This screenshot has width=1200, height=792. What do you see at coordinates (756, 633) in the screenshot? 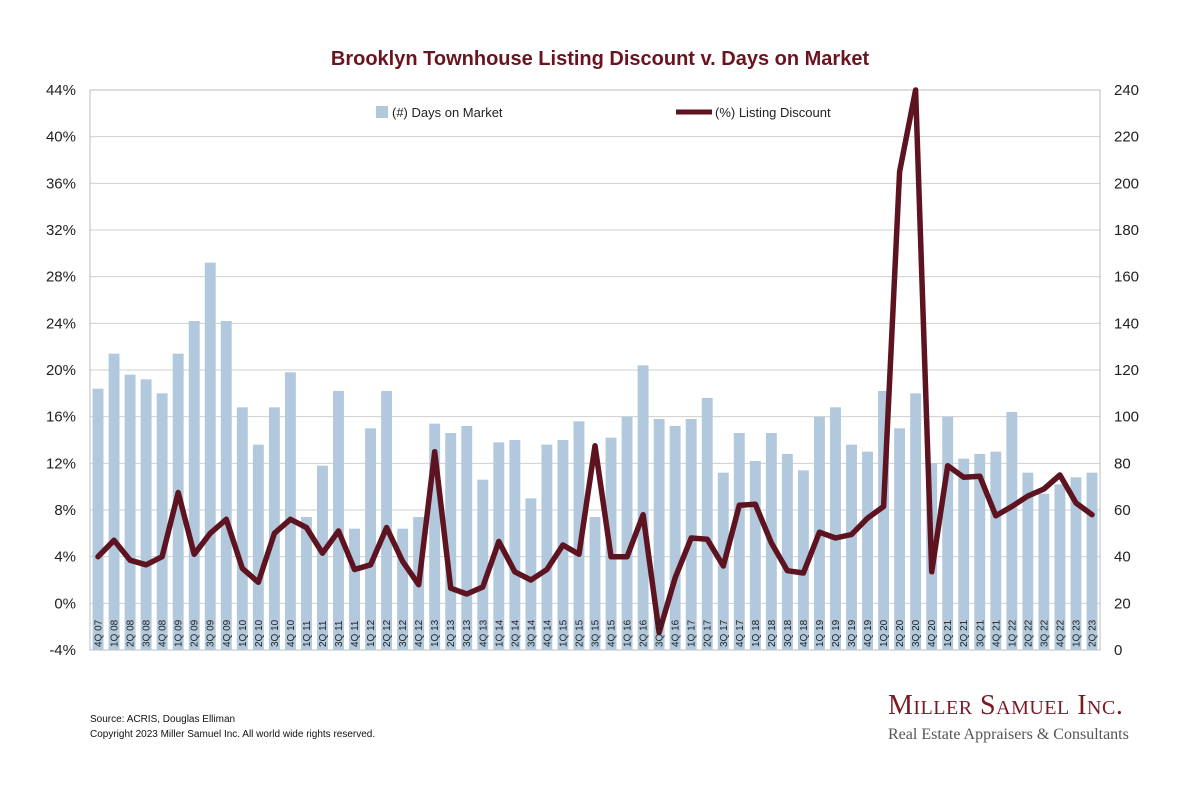
I see `x-tick-label: 1Q 18` at bounding box center [756, 633].